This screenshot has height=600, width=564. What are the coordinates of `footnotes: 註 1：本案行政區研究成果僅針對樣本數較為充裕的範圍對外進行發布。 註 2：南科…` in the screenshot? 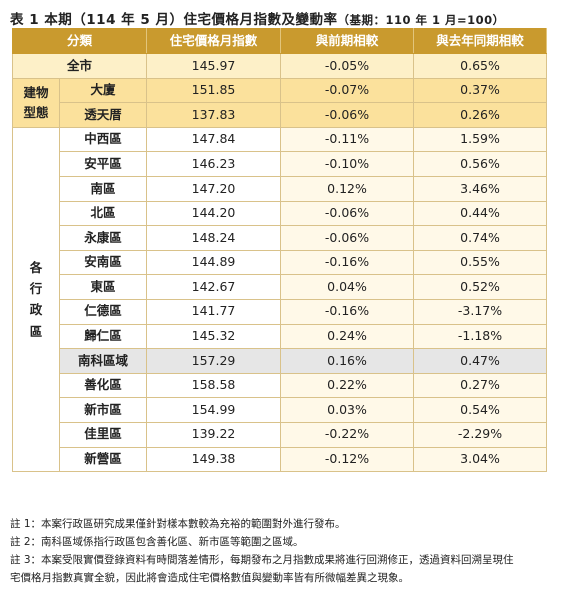 It's located at (284, 551).